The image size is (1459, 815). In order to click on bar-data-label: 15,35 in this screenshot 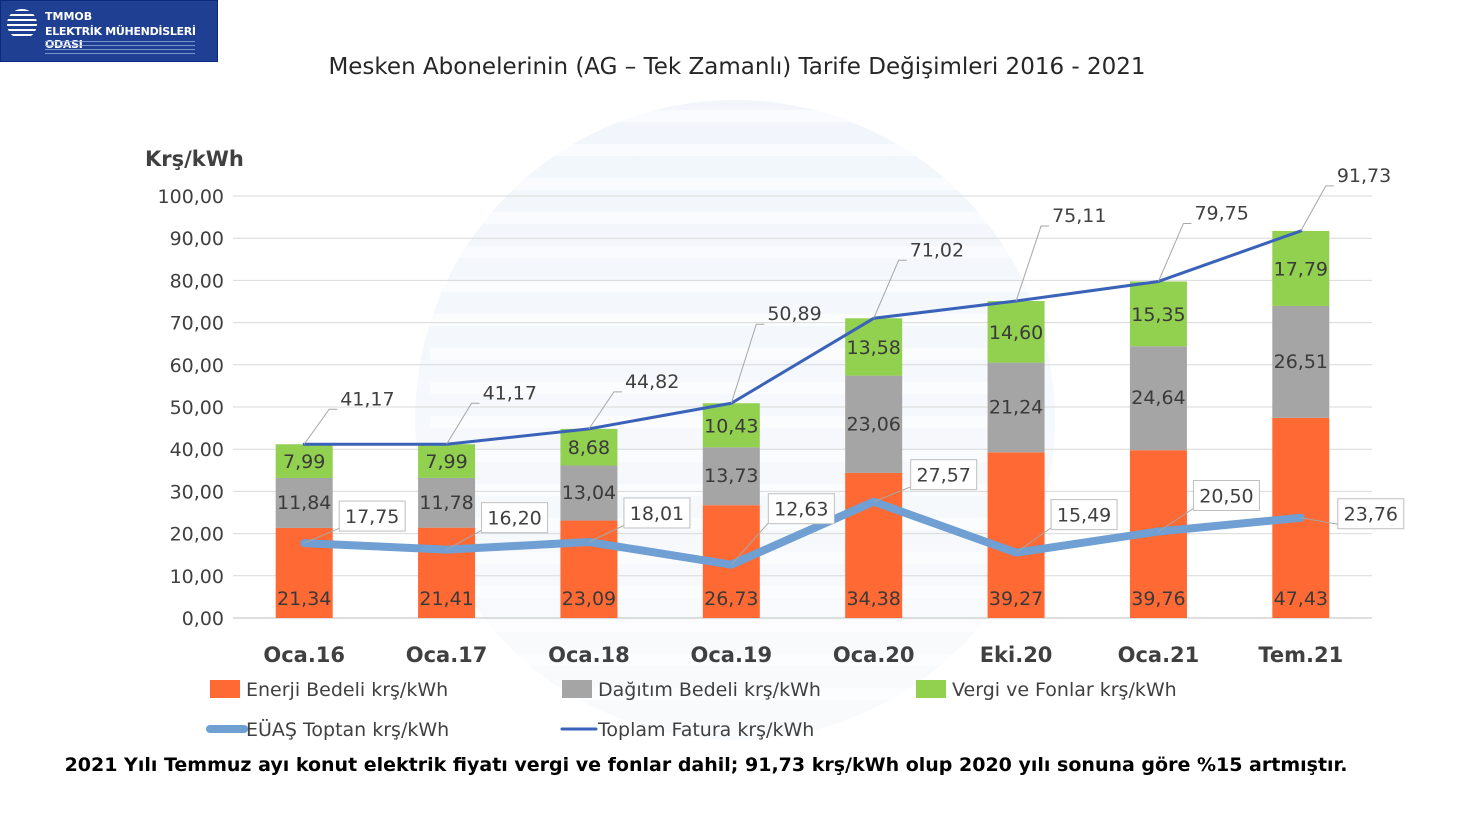, I will do `click(1158, 315)`.